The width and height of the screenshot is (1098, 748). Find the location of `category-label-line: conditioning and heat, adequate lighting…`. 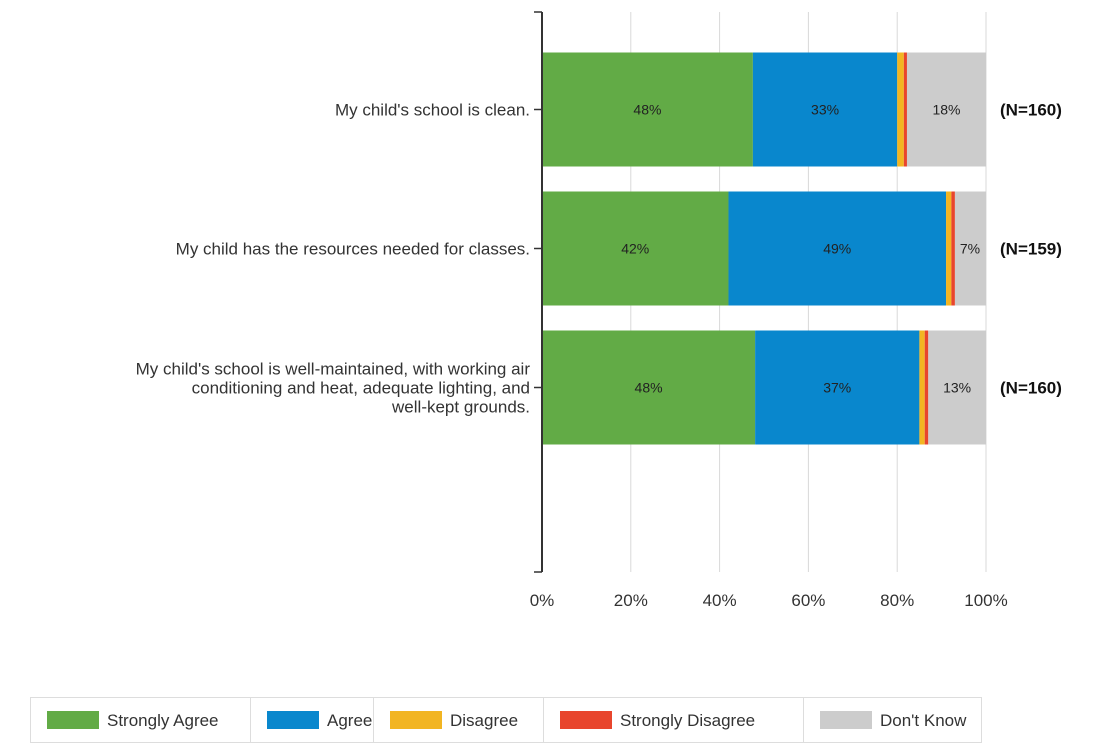

category-label-line: conditioning and heat, adequate lighting… is located at coordinates (361, 388).